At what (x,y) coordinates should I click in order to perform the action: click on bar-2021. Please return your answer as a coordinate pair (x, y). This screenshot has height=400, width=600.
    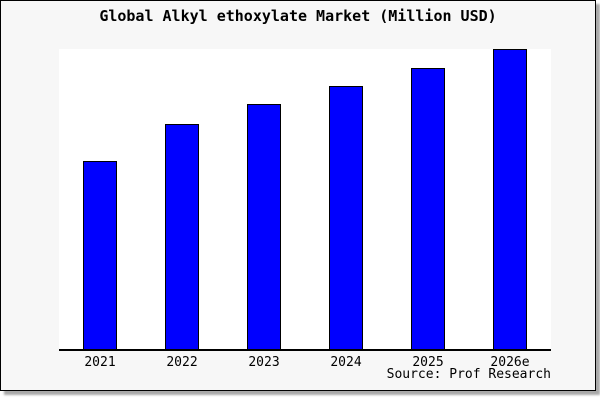
    Looking at the image, I should click on (100, 255).